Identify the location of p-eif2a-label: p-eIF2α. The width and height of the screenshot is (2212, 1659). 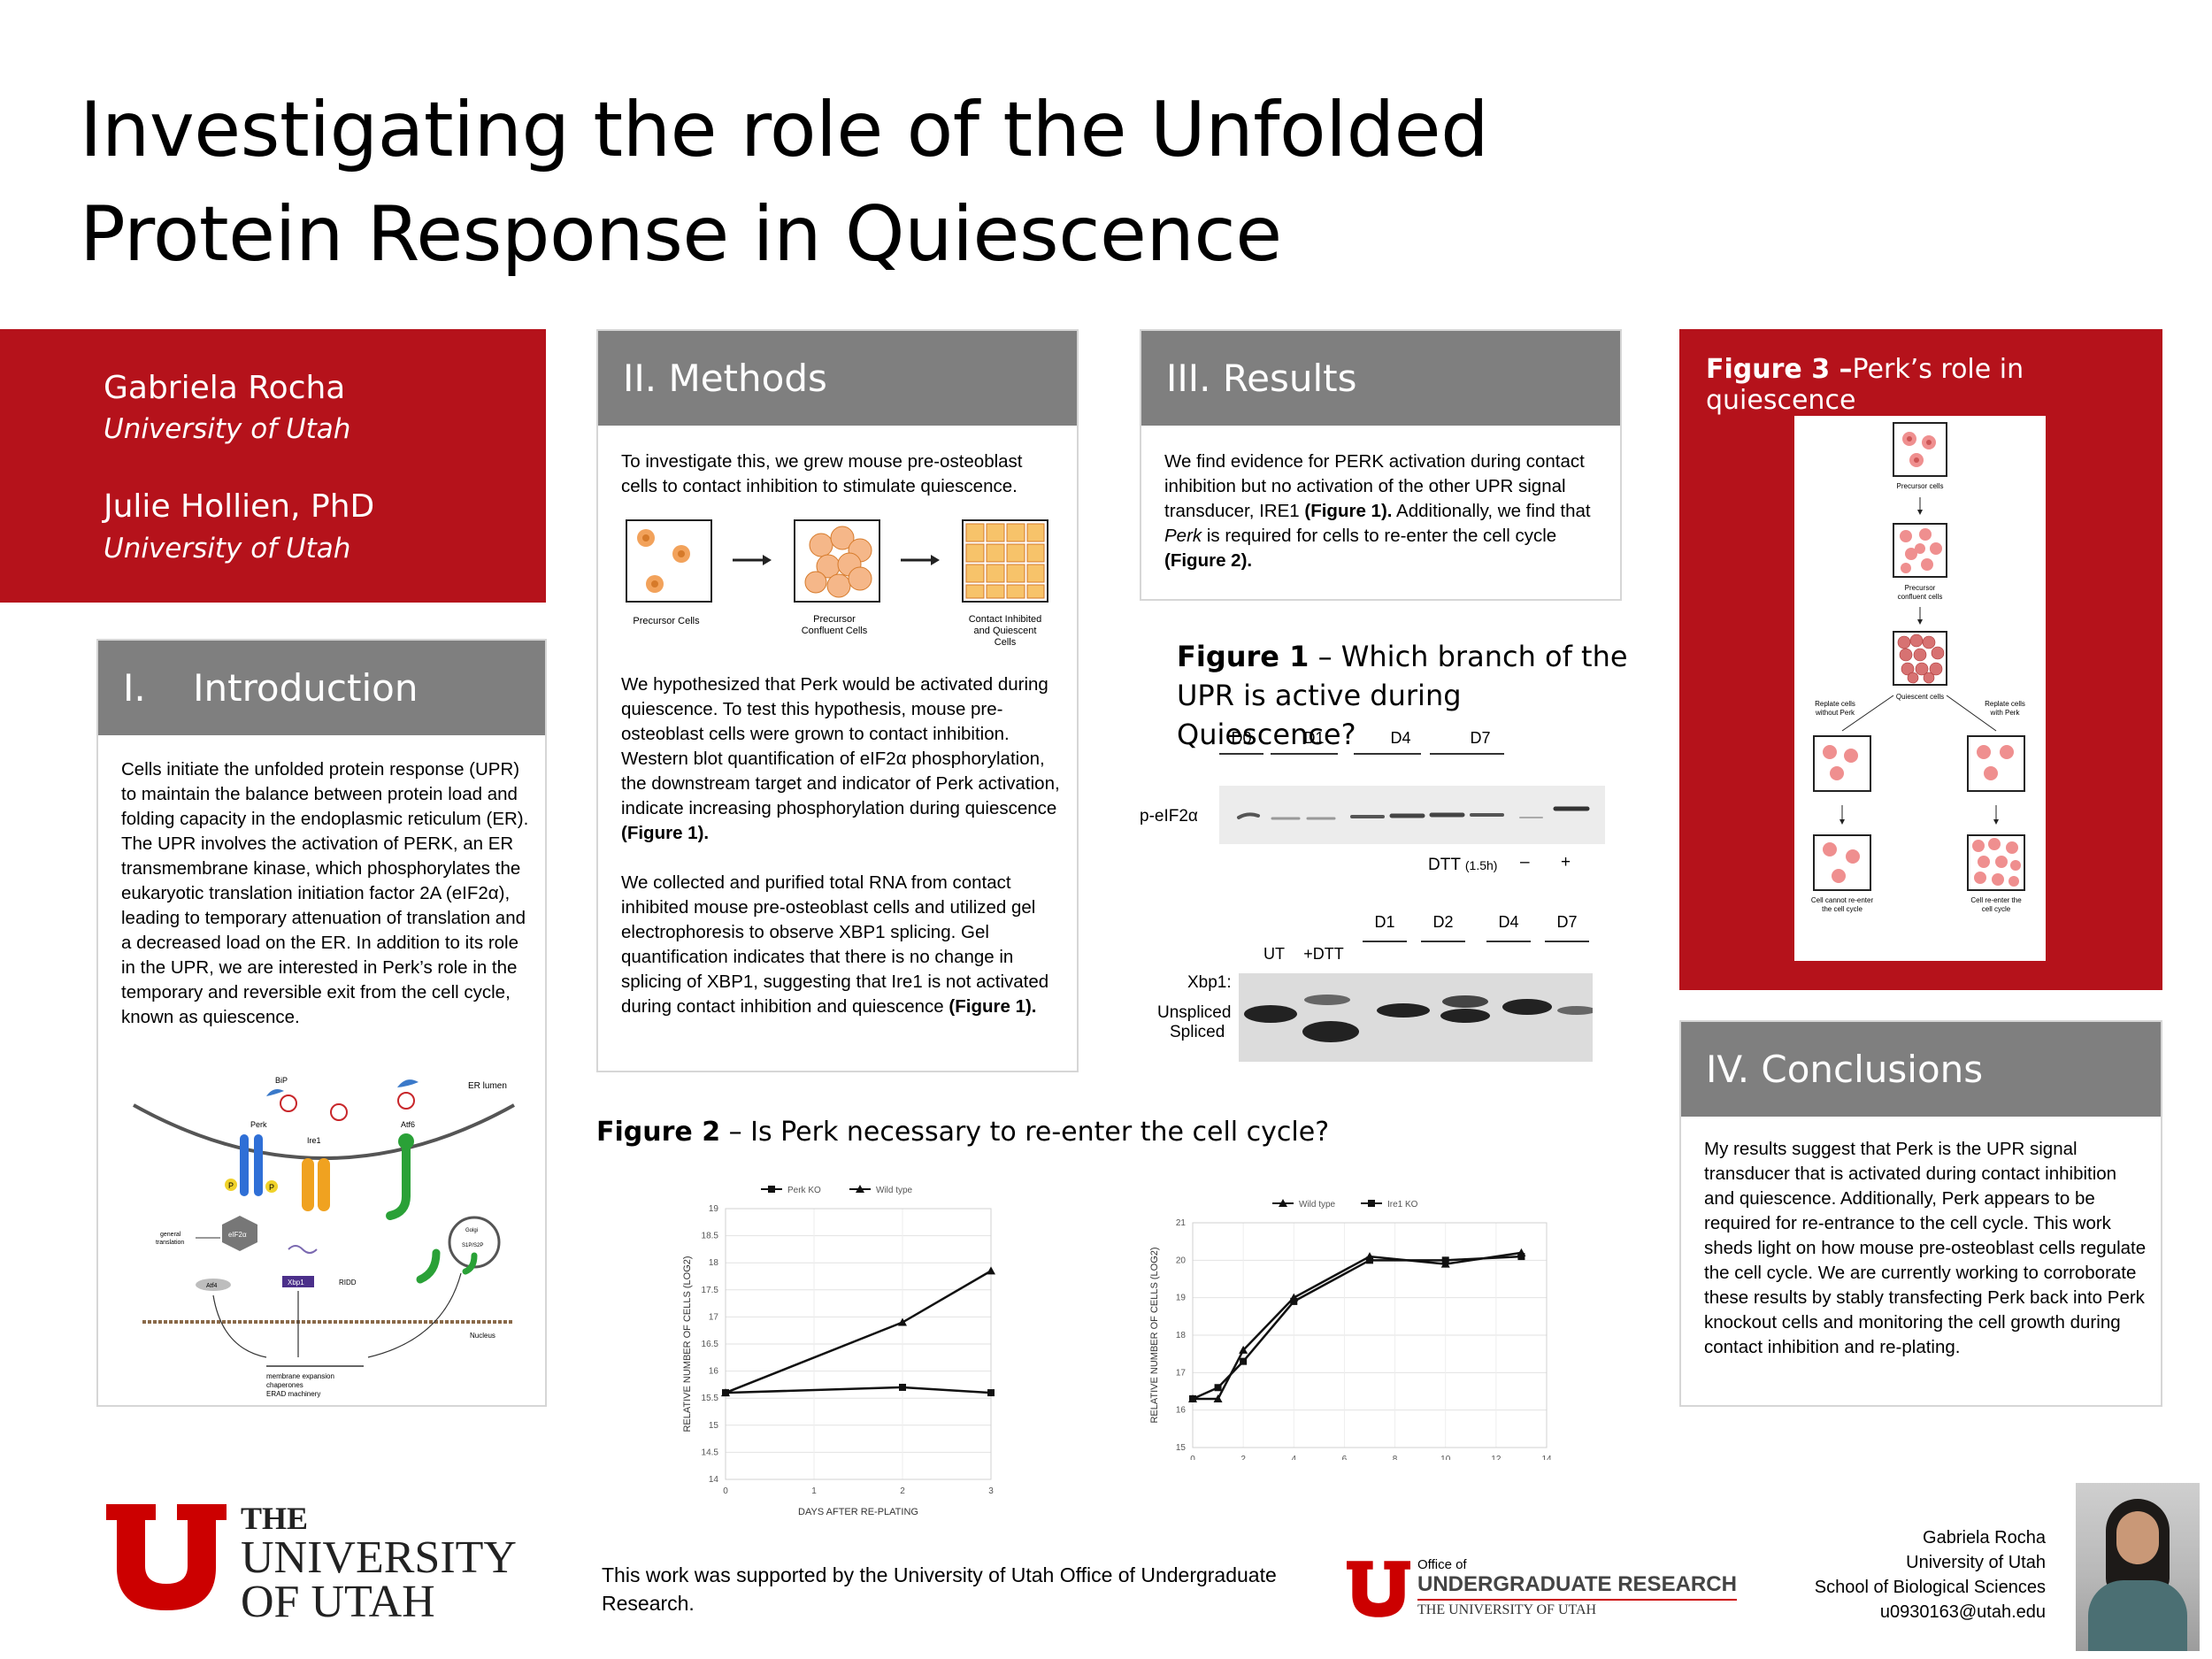
(1169, 817).